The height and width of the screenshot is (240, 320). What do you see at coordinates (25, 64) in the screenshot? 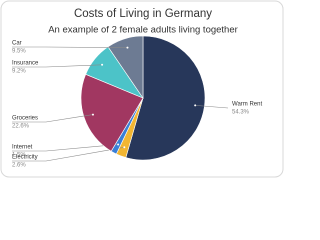
I see `slice-label: Insurance` at bounding box center [25, 64].